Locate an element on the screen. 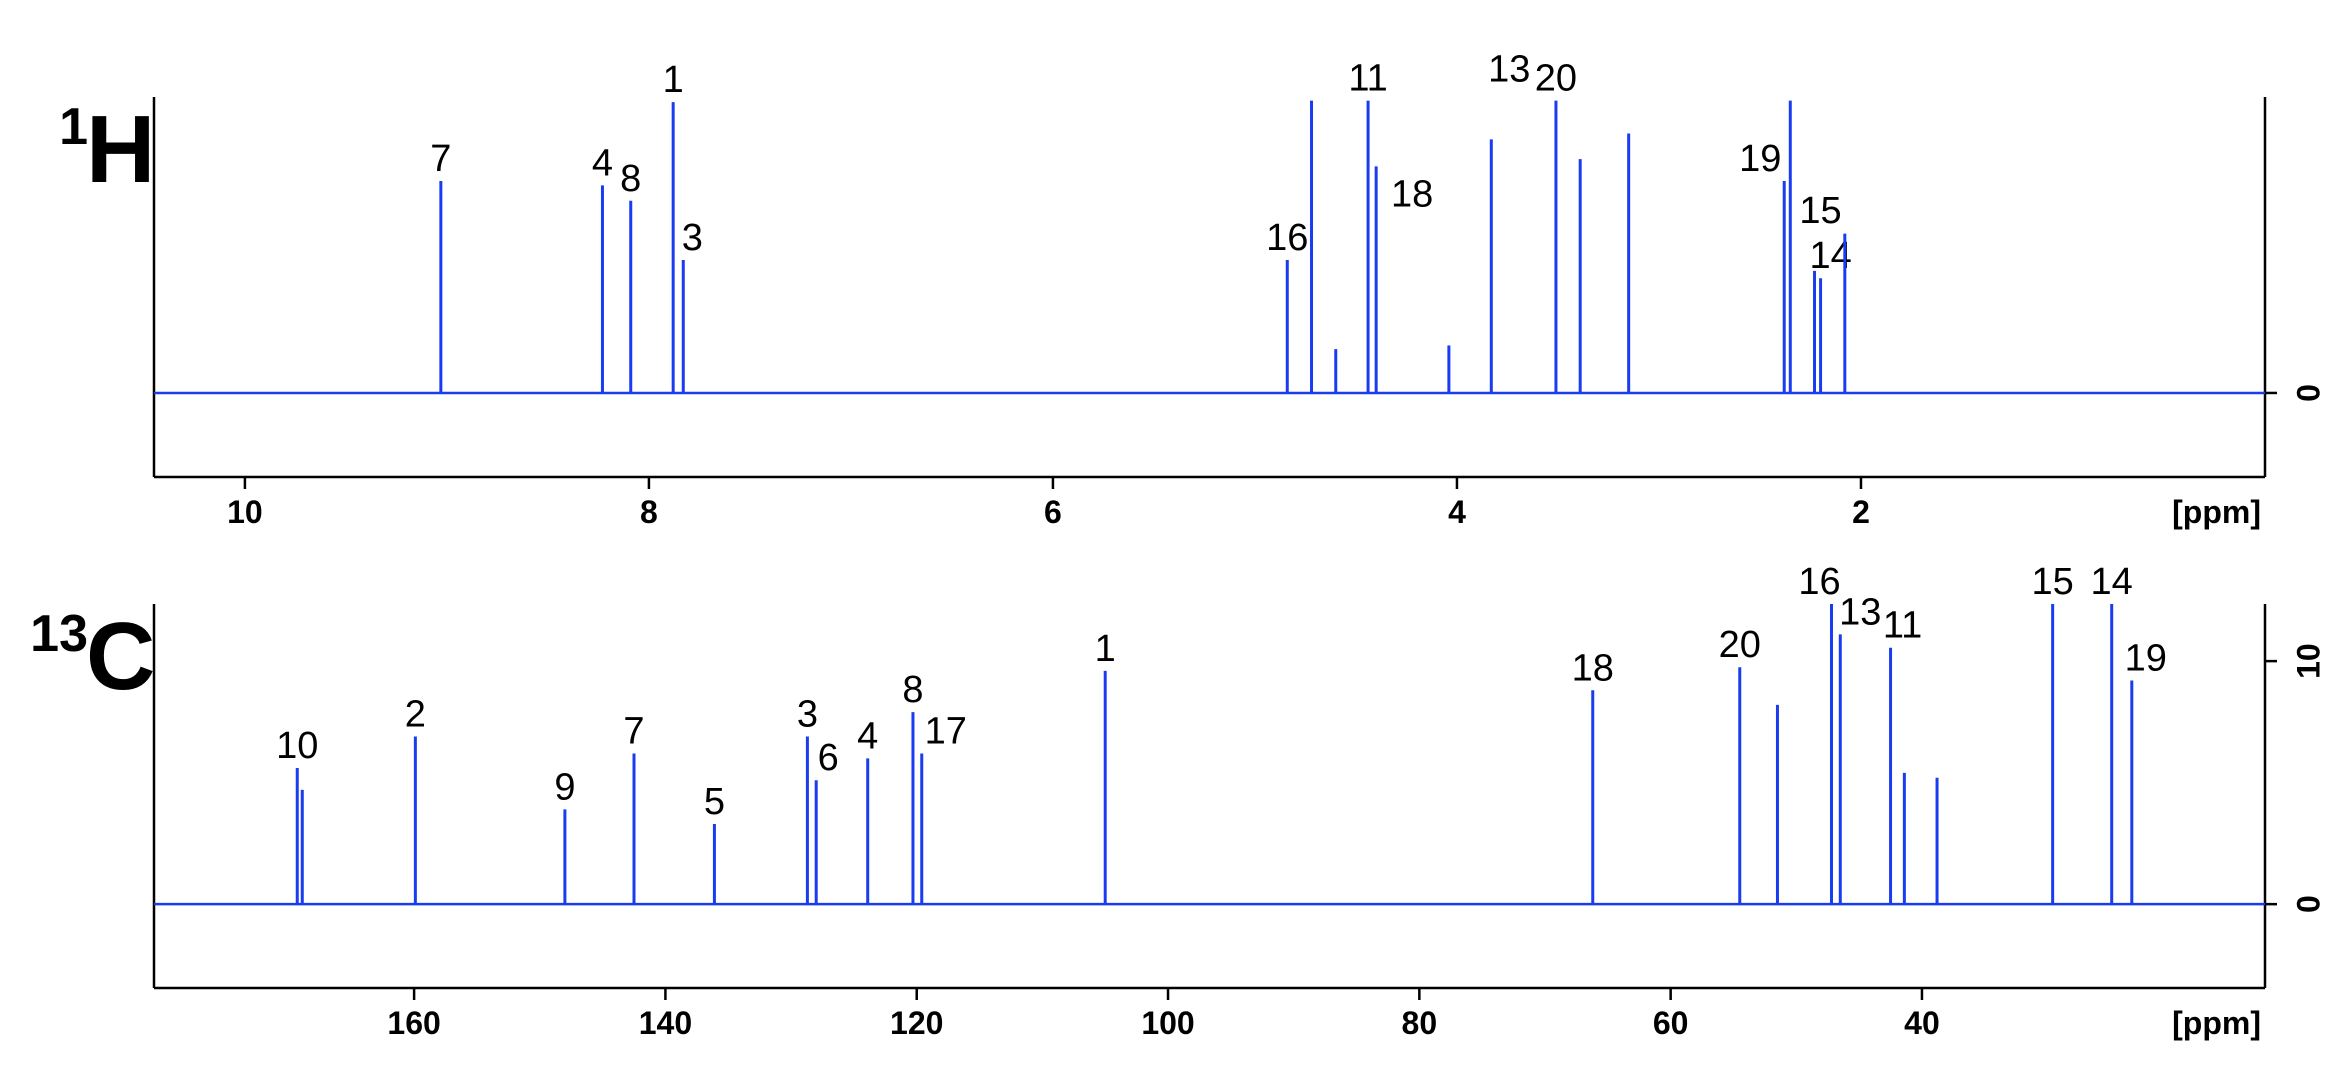  peak-label: 2 is located at coordinates (415, 714).